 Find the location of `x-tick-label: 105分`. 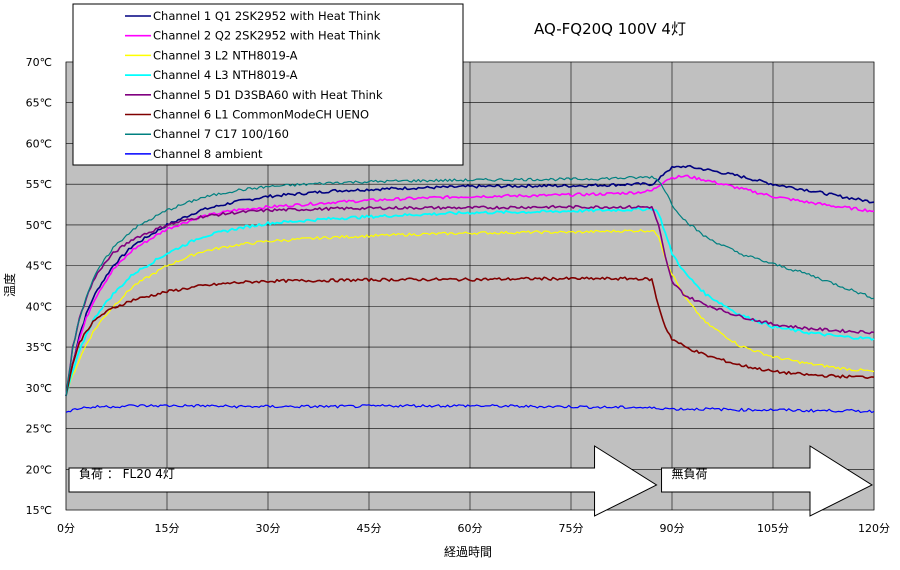

x-tick-label: 105分 is located at coordinates (773, 528).